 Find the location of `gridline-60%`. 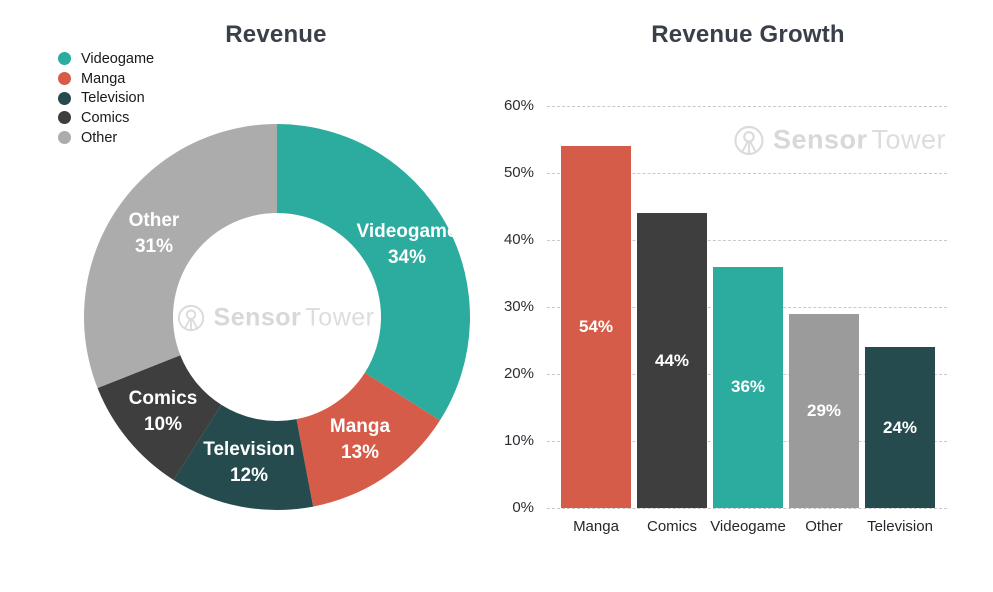

gridline-60% is located at coordinates (747, 106).